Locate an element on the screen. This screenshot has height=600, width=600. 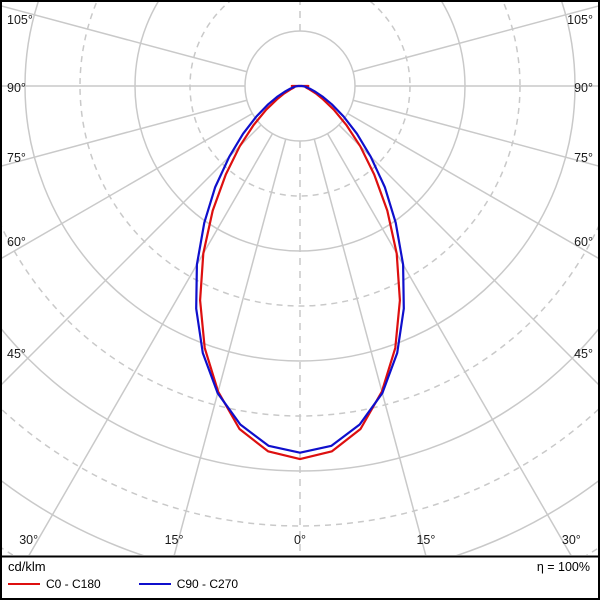
legend-label-c0-c180: C0 - C180 is located at coordinates (73, 584).